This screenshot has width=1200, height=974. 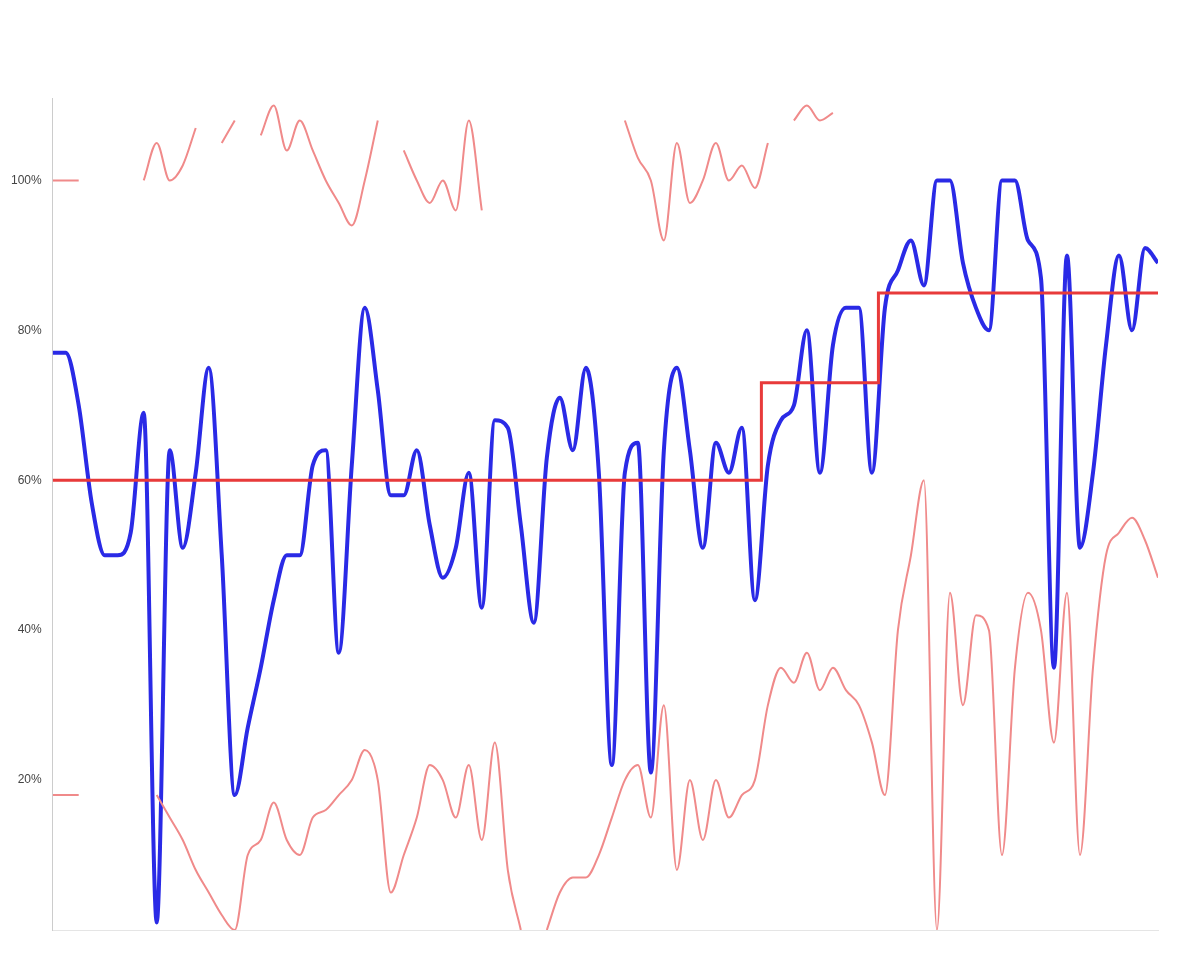 What do you see at coordinates (26, 179) in the screenshot?
I see `y-tick-label: 100%` at bounding box center [26, 179].